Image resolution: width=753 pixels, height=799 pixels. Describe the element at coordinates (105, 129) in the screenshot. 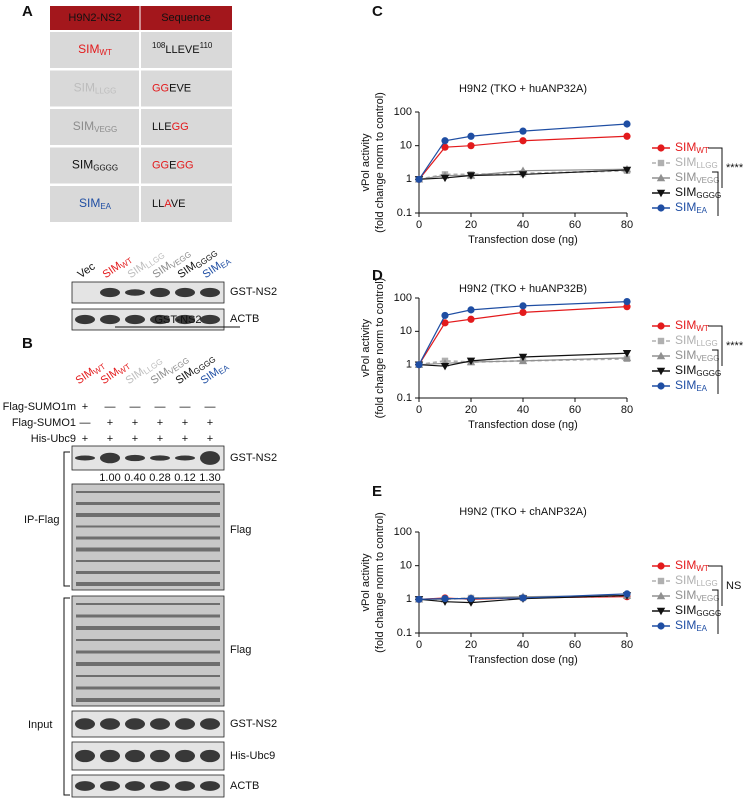

I see `sim-name-part: VEGG` at that location.